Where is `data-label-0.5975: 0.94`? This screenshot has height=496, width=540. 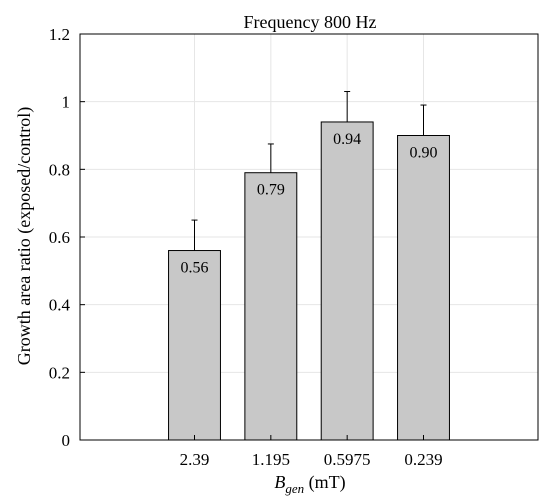
data-label-0.5975: 0.94 is located at coordinates (347, 139).